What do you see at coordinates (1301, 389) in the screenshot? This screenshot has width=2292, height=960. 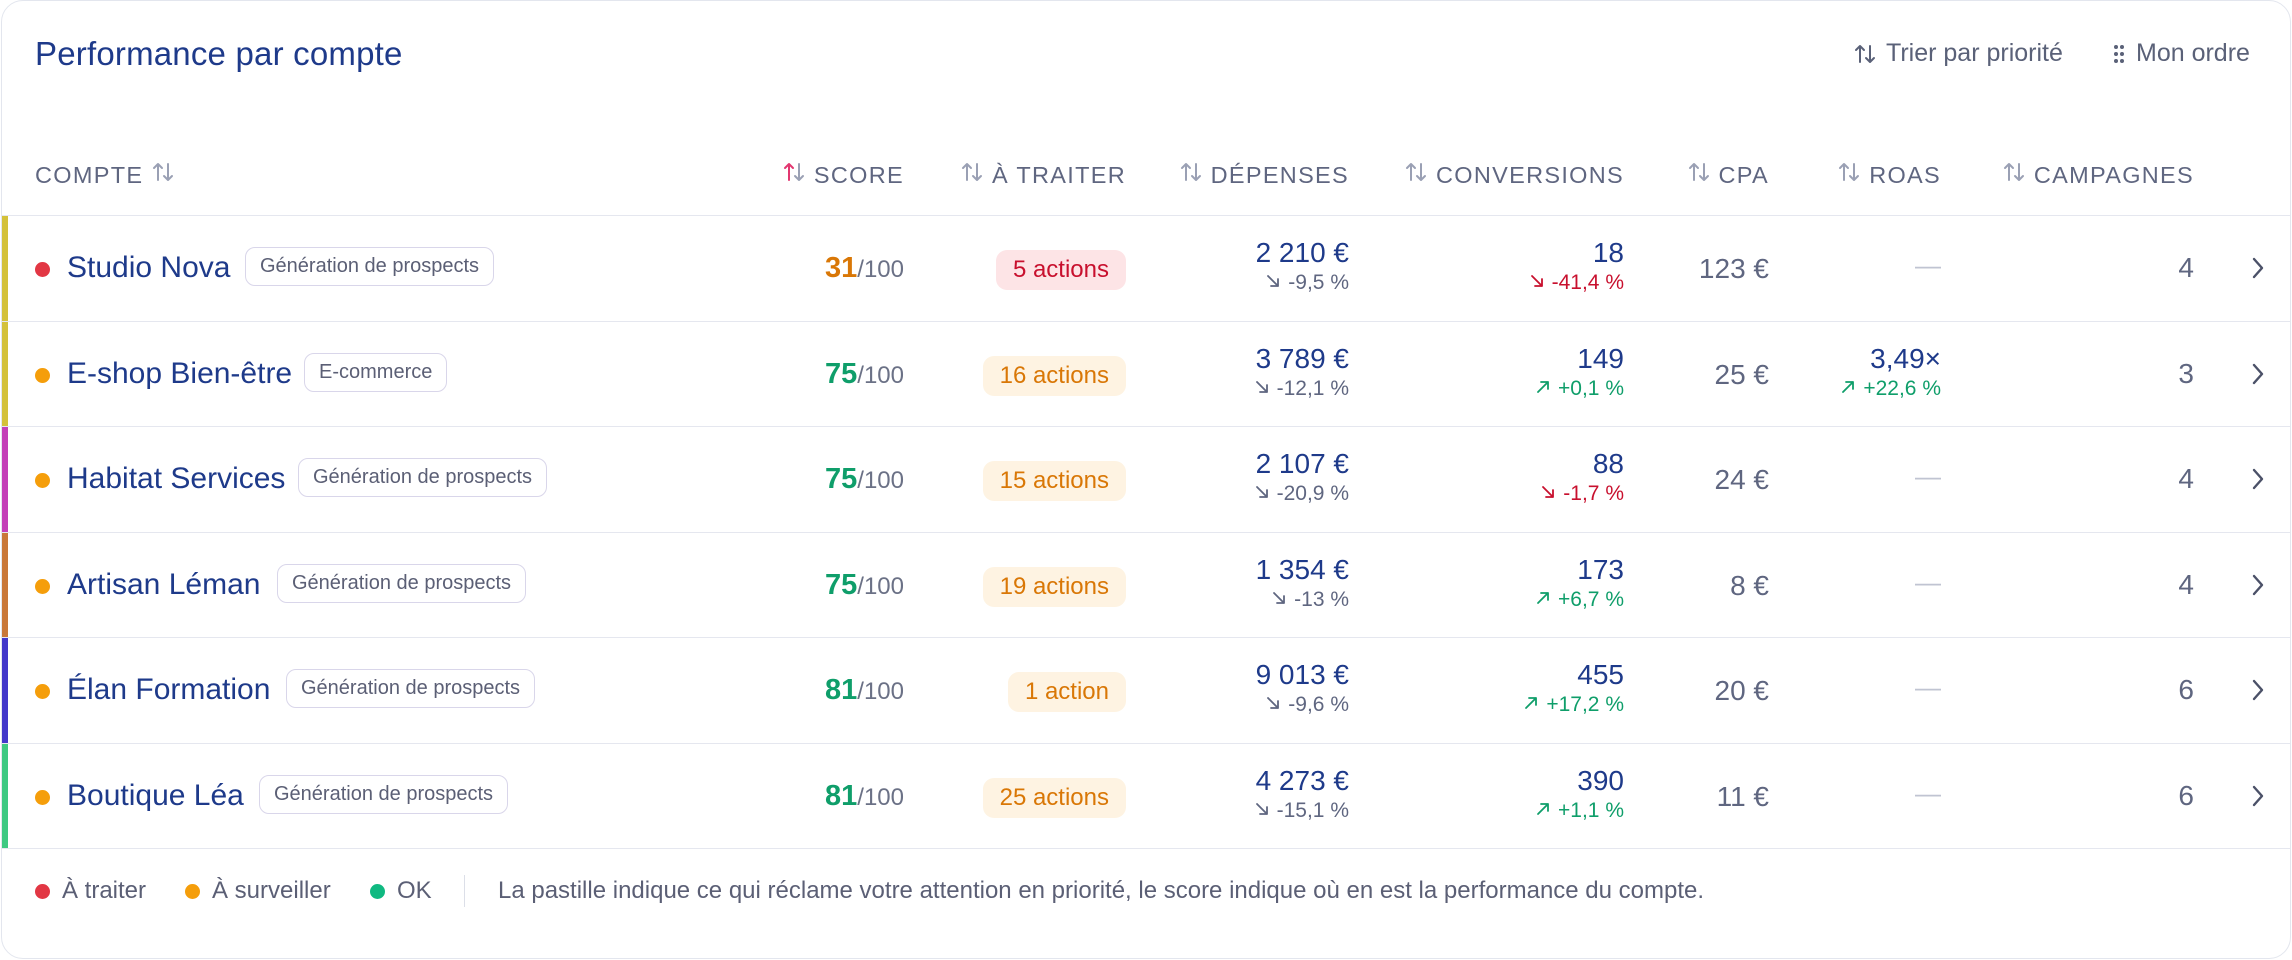 I see `spend-delta: -12,1 %` at bounding box center [1301, 389].